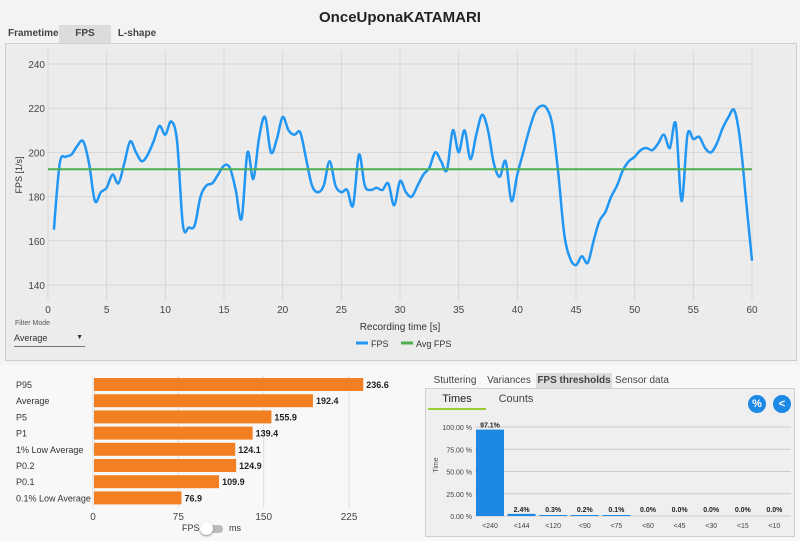 The height and width of the screenshot is (541, 800). Describe the element at coordinates (267, 434) in the screenshot. I see `bar-value-label: 139.4` at that location.